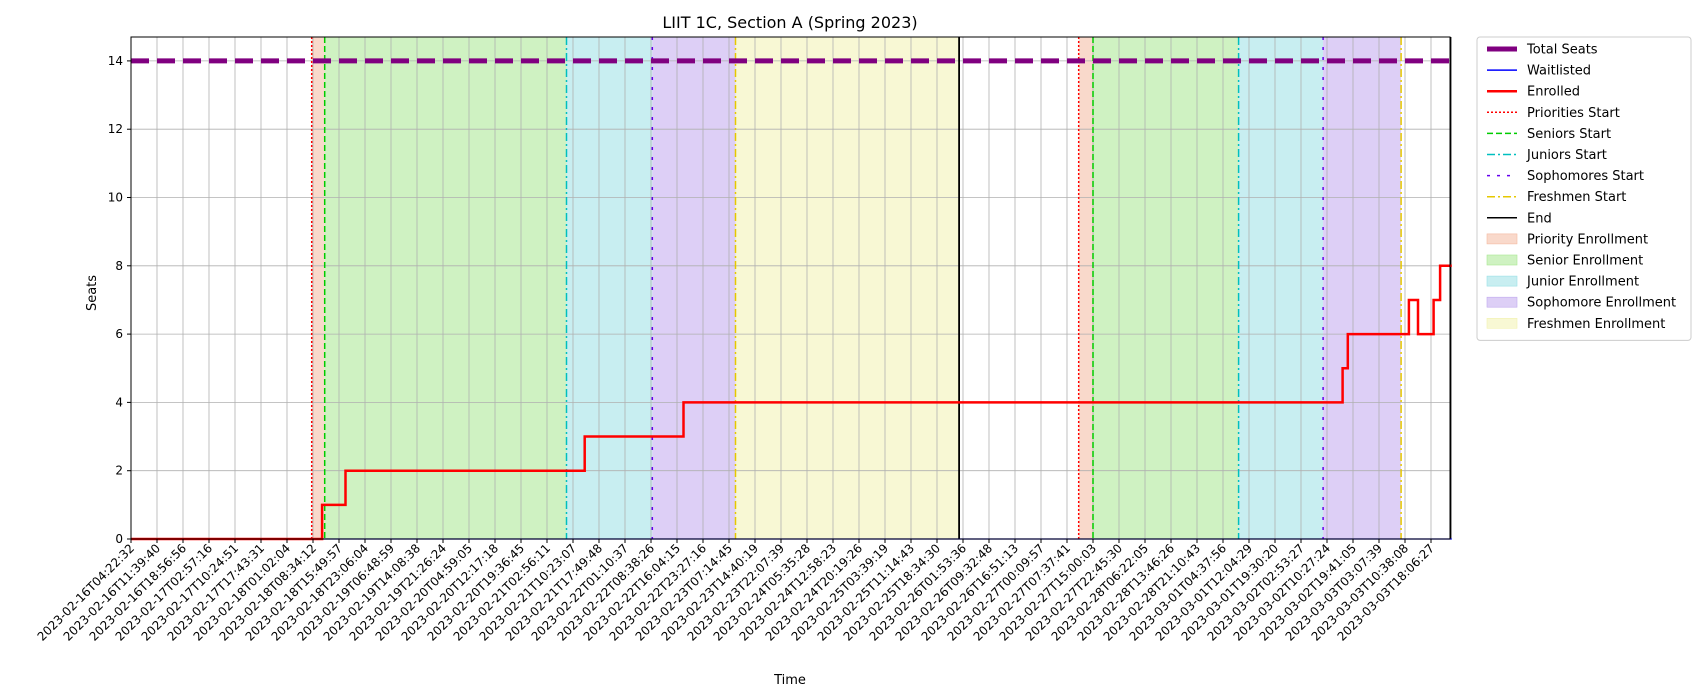 This screenshot has width=1700, height=700. Describe the element at coordinates (1587, 239) in the screenshot. I see `legend-label: Priority Enrollment` at that location.